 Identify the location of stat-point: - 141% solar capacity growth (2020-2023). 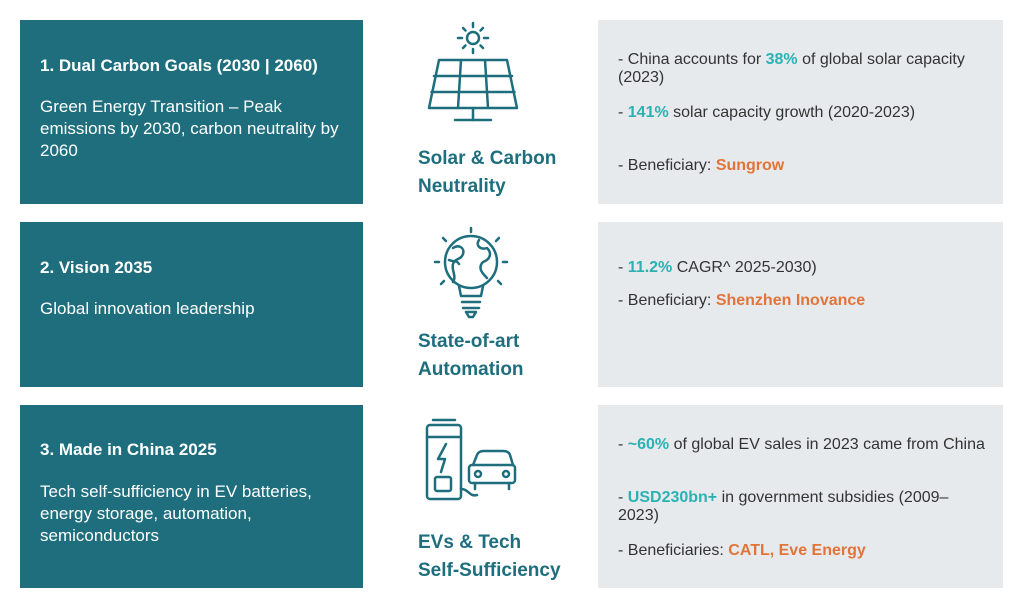
(767, 112).